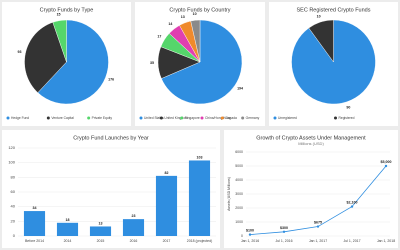 Image resolution: width=400 pixels, height=250 pixels. Describe the element at coordinates (154, 118) in the screenshot. I see `legend-label: United States` at that location.